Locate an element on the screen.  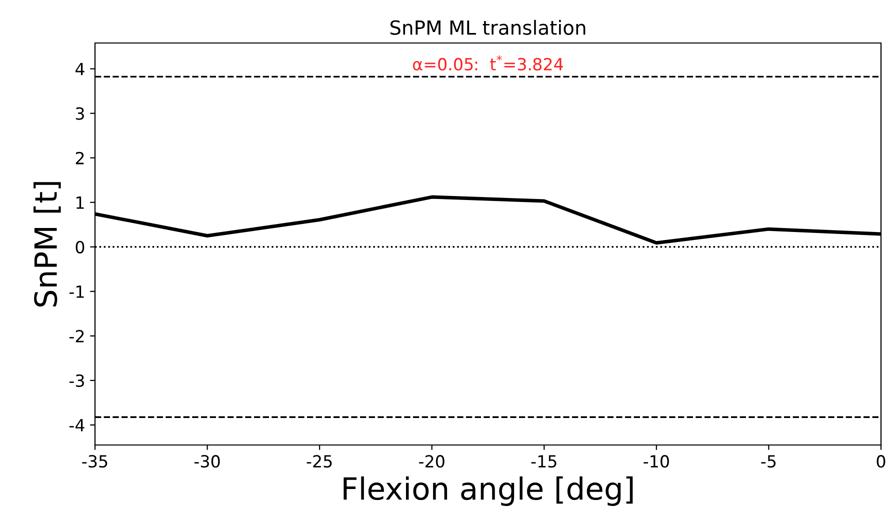
chart-title: SnPM ML translation is located at coordinates (488, 27).